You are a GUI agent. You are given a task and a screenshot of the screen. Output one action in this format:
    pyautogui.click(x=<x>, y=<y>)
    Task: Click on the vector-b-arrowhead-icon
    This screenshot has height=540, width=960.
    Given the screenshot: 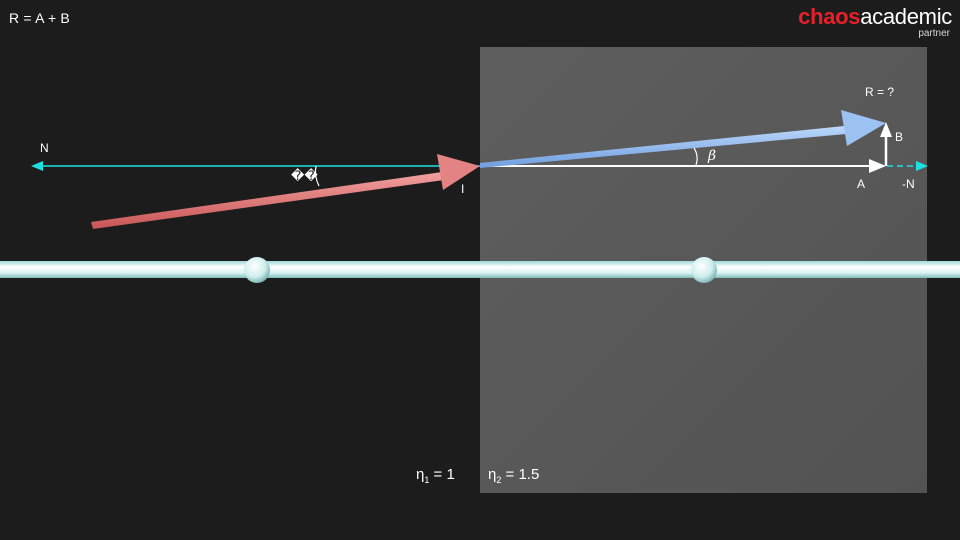 What is the action you would take?
    pyautogui.click(x=886, y=129)
    